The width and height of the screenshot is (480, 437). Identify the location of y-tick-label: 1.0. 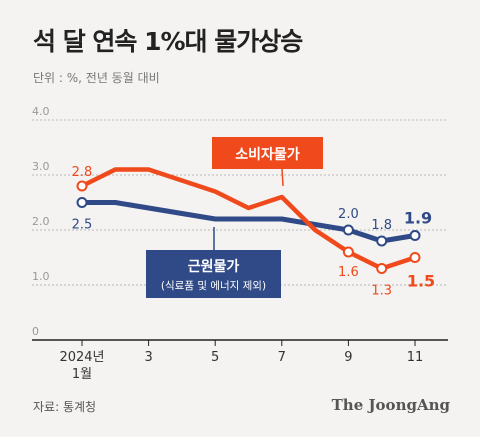
(41, 276).